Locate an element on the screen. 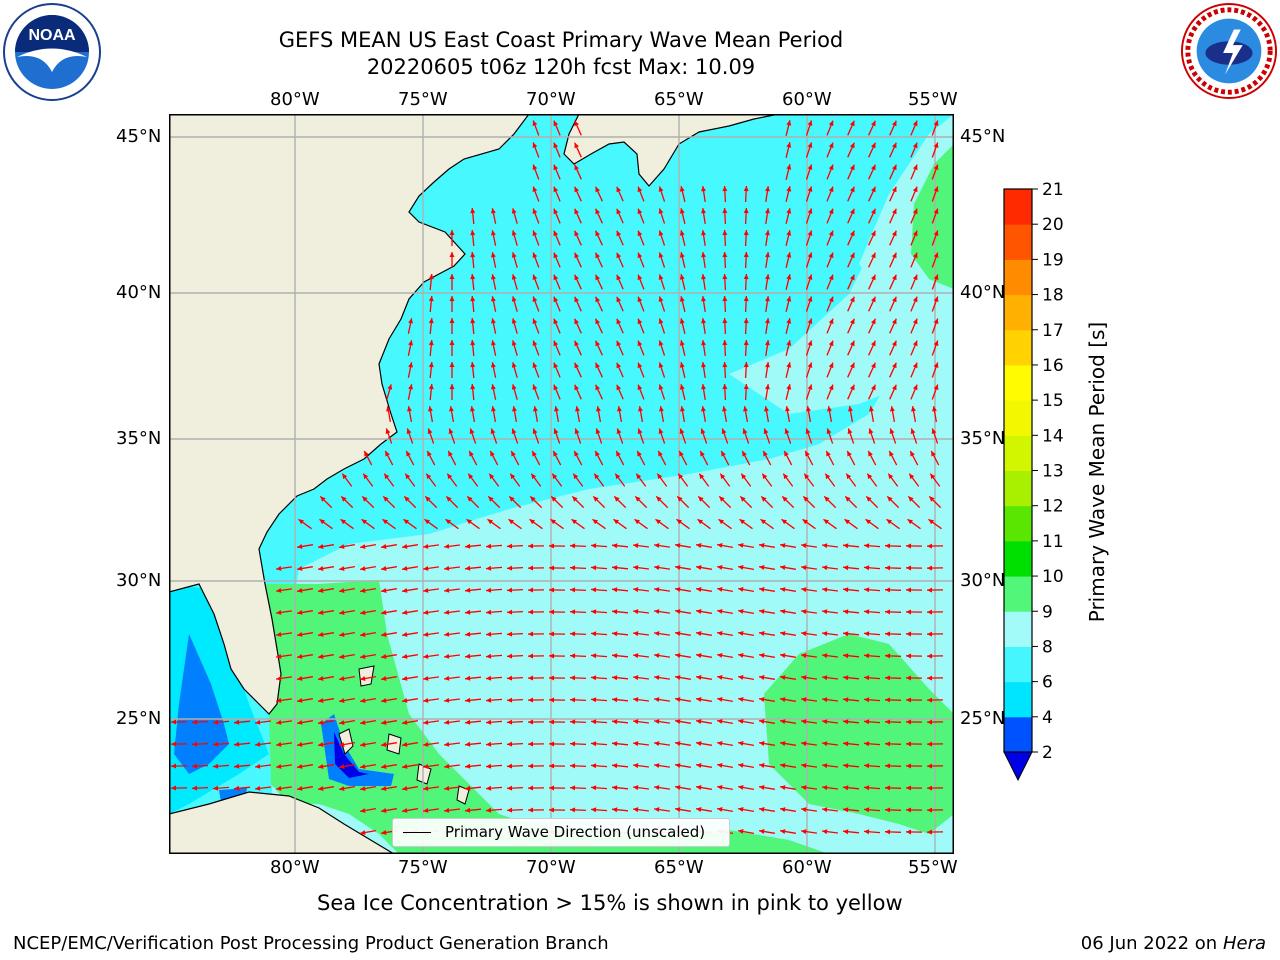 The width and height of the screenshot is (1280, 960). colorbar-tick-label: 17 is located at coordinates (1053, 331).